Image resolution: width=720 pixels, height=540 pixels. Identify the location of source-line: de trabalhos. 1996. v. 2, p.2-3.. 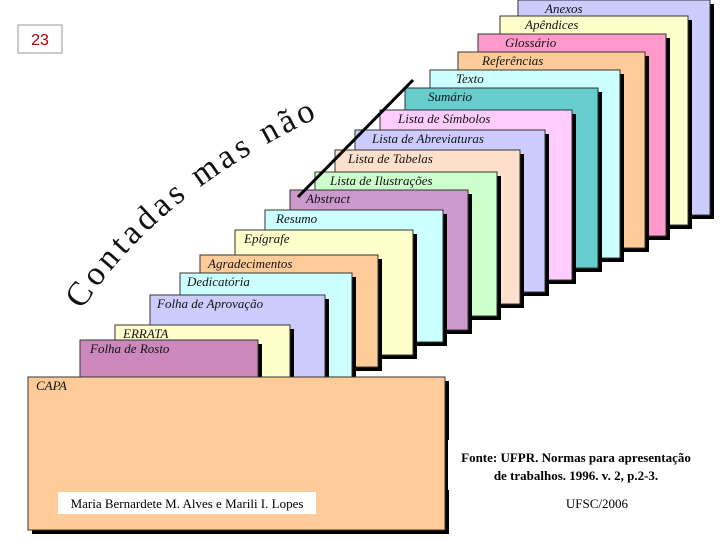
(576, 475).